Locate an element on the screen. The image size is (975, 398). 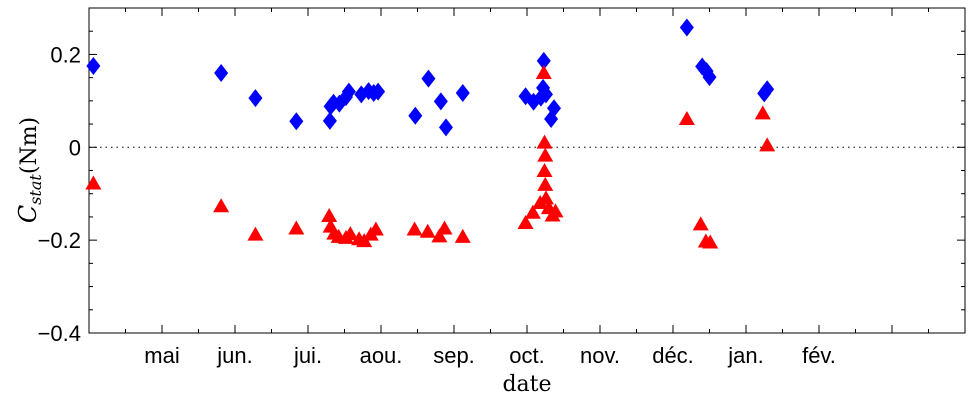
x-tick-label: déc. is located at coordinates (673, 355).